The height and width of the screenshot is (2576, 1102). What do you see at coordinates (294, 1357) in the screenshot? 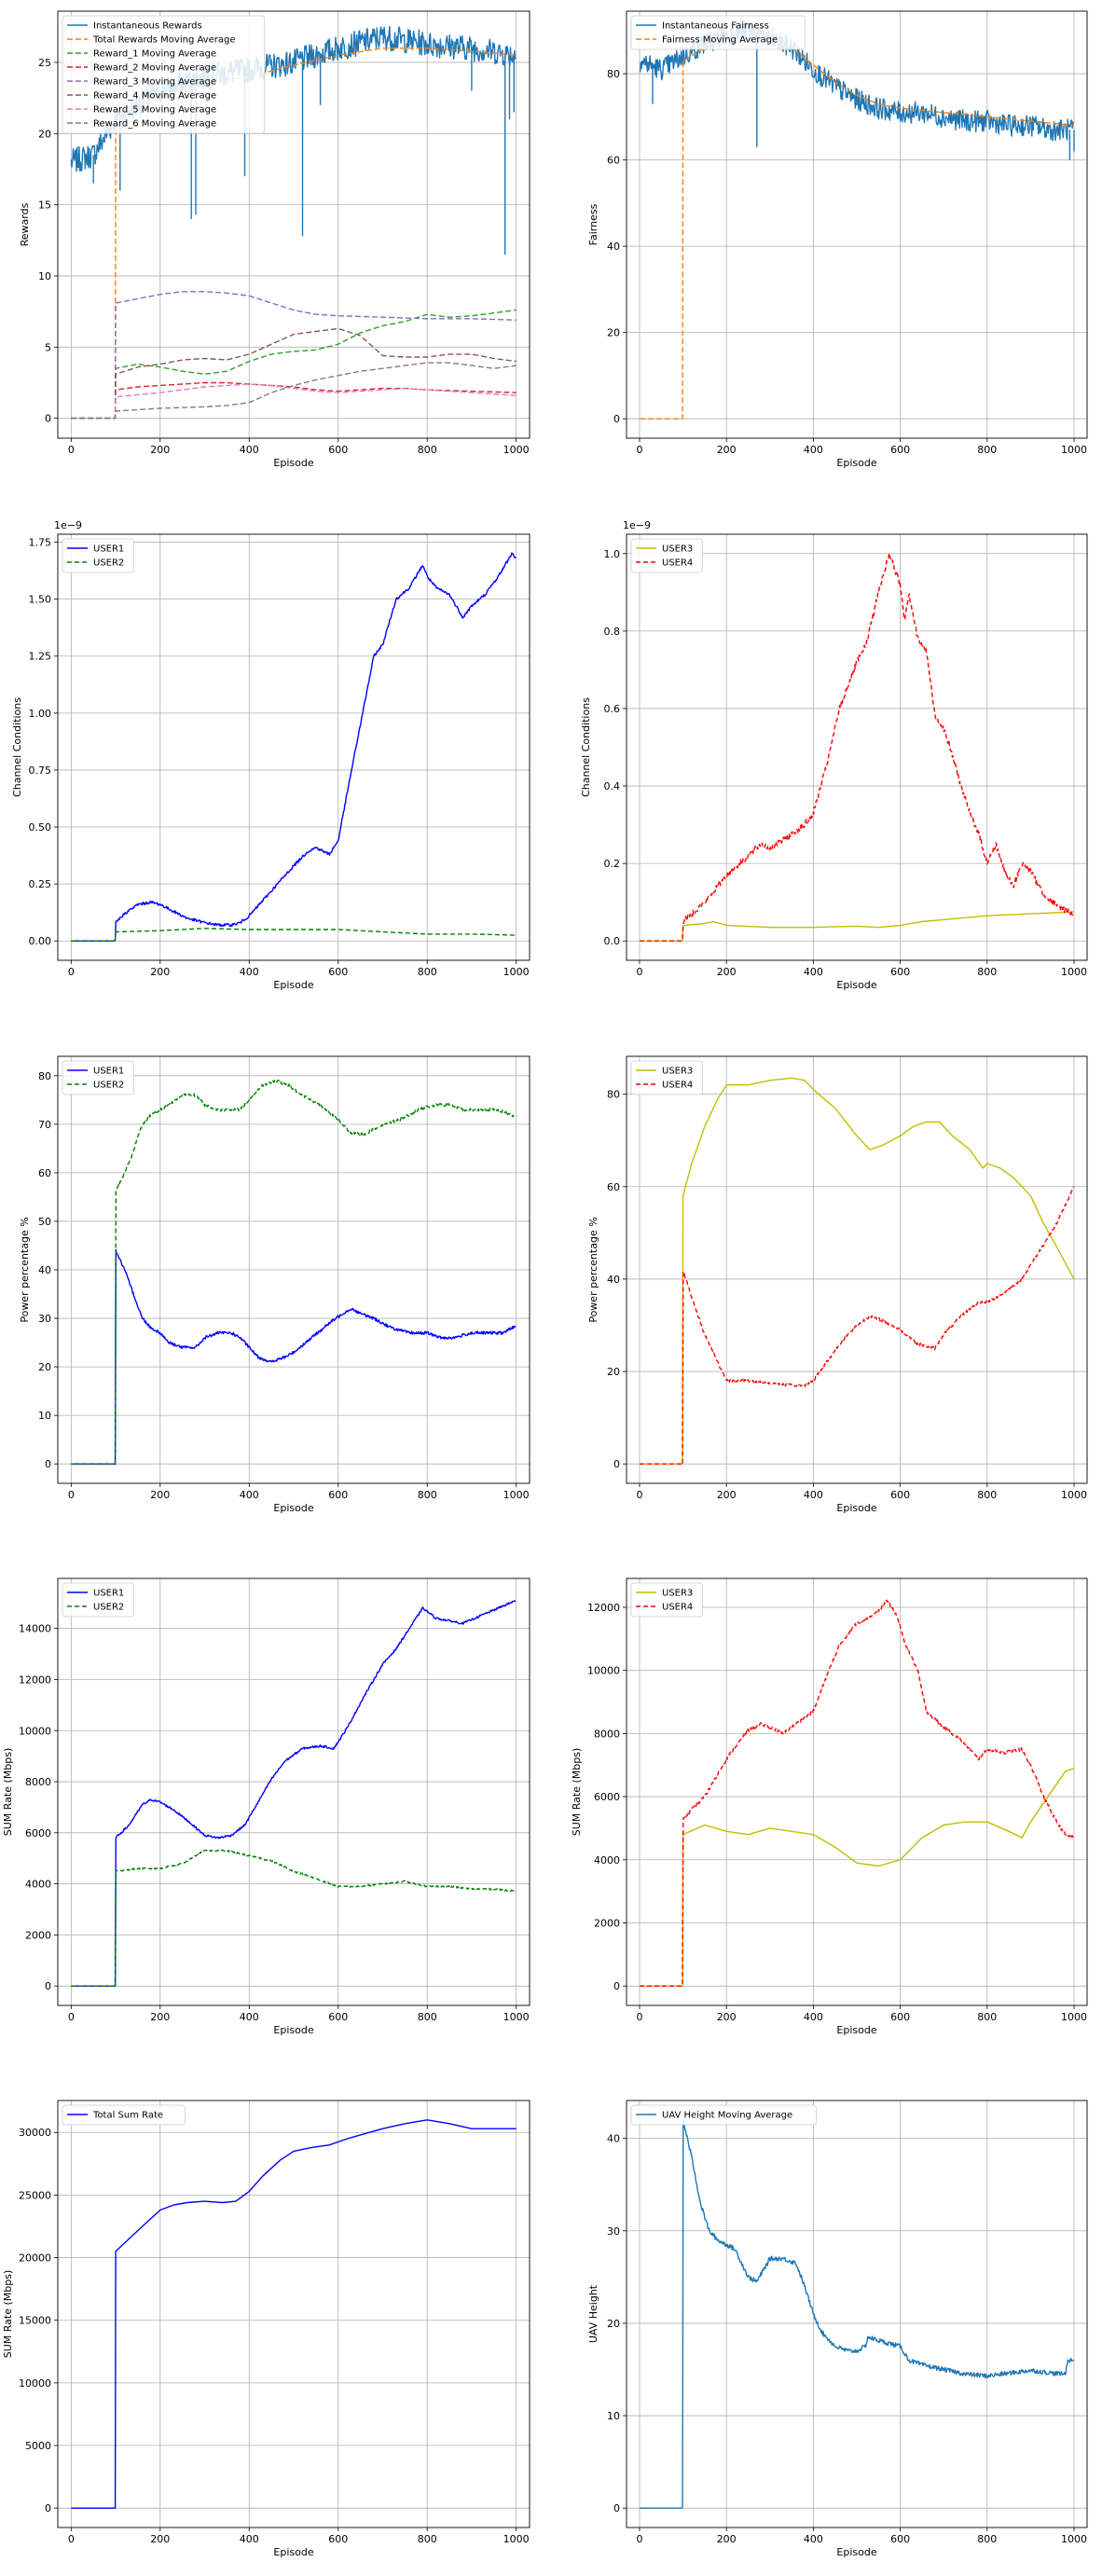
I see `series-line-user1` at bounding box center [294, 1357].